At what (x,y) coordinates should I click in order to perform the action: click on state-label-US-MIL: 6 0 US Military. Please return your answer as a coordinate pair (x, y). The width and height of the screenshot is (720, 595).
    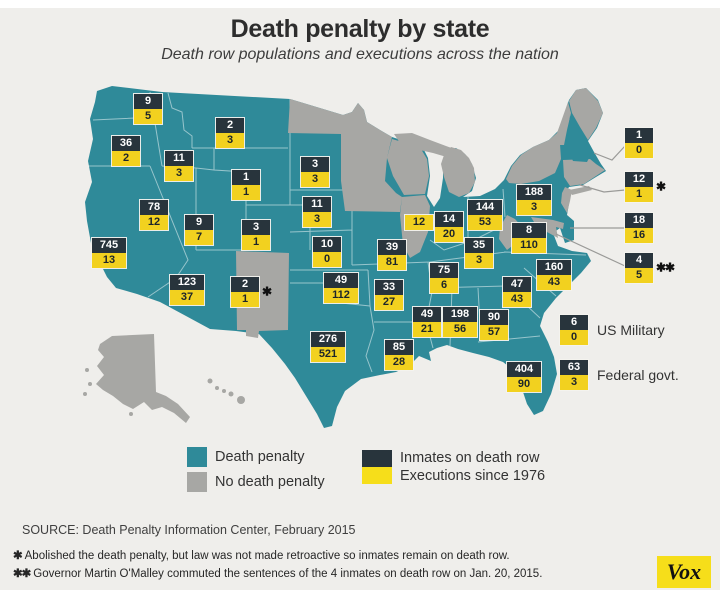
    Looking at the image, I should click on (612, 330).